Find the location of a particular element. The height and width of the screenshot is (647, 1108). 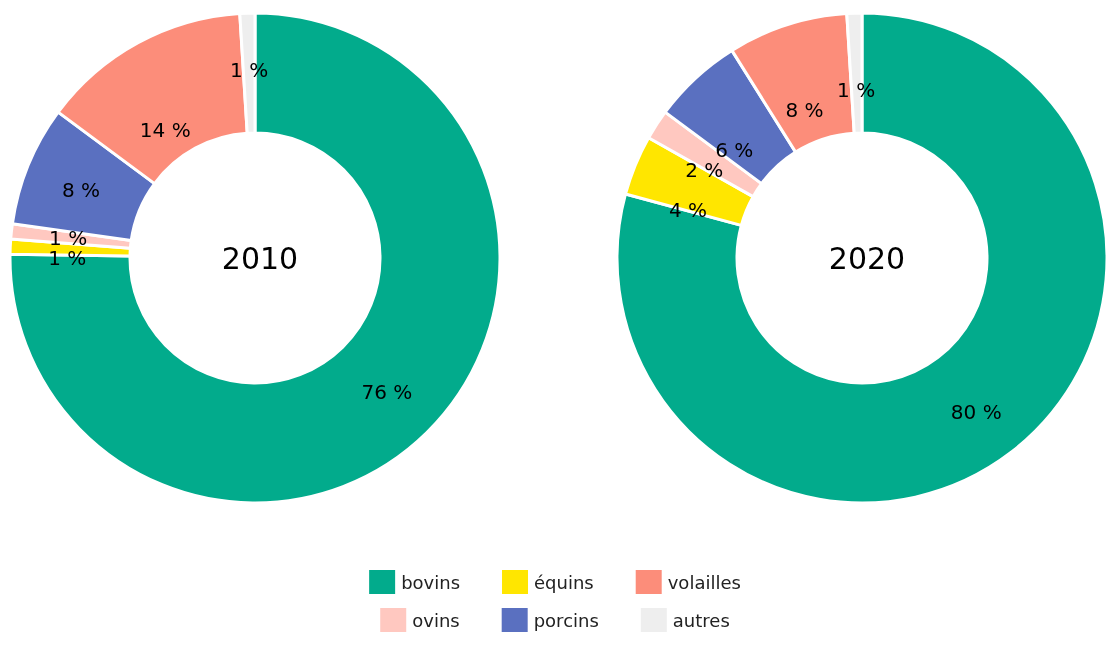

slice-label: 2010 is located at coordinates (260, 258).